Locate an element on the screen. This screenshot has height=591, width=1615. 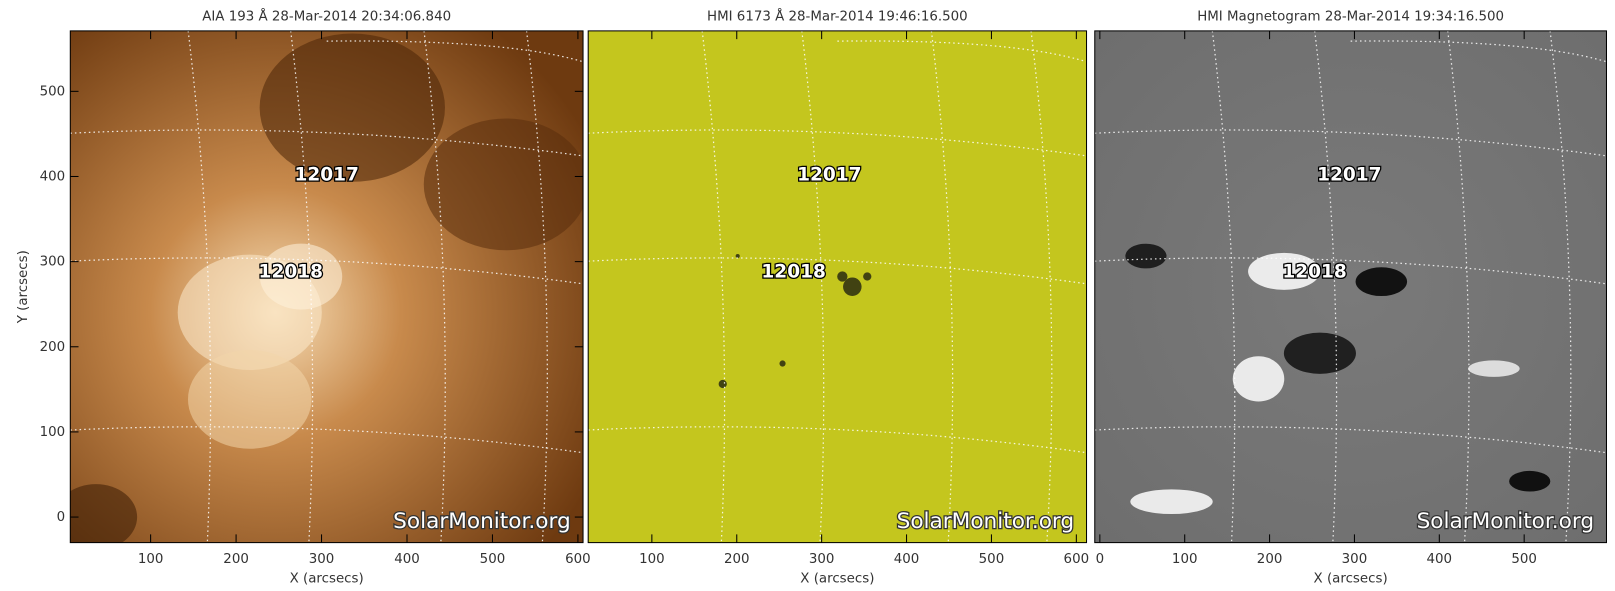
panel-title: AIA 193 Å 28-Mar-2014 20:34:06.840 is located at coordinates (326, 15).